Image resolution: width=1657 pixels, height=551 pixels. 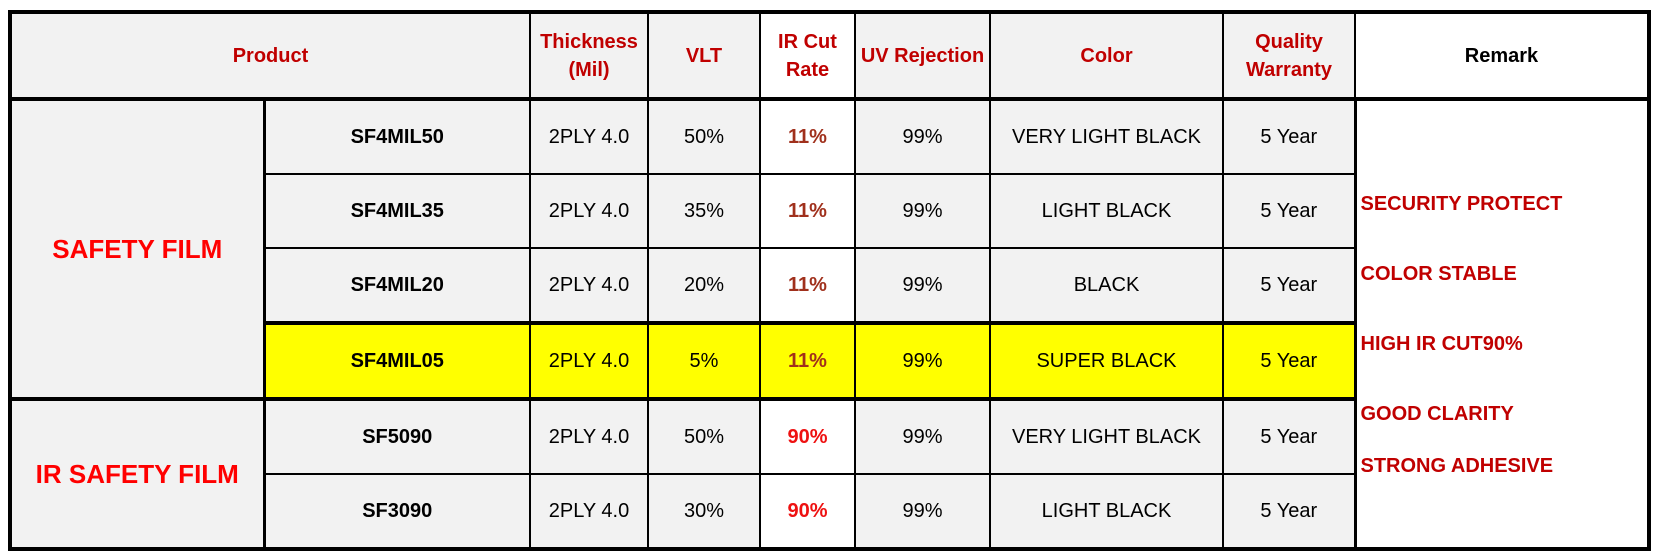 I want to click on model-cell: SF5090, so click(x=397, y=436).